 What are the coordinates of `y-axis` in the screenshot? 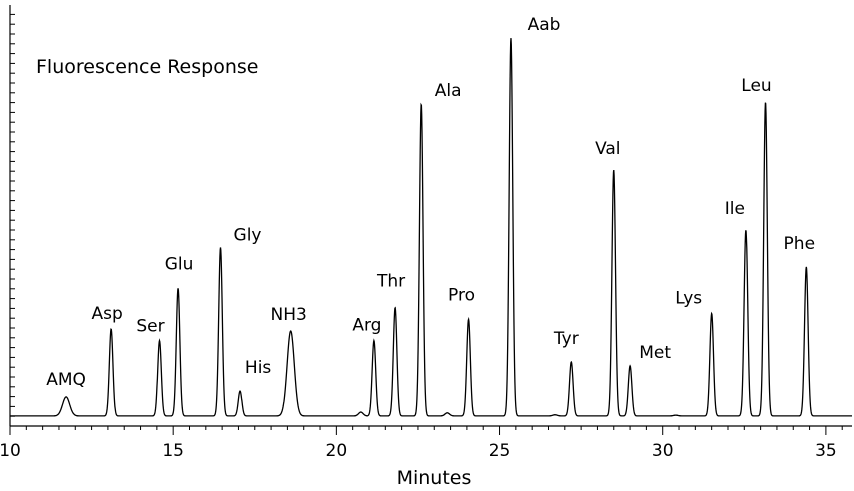 It's located at (12, 216).